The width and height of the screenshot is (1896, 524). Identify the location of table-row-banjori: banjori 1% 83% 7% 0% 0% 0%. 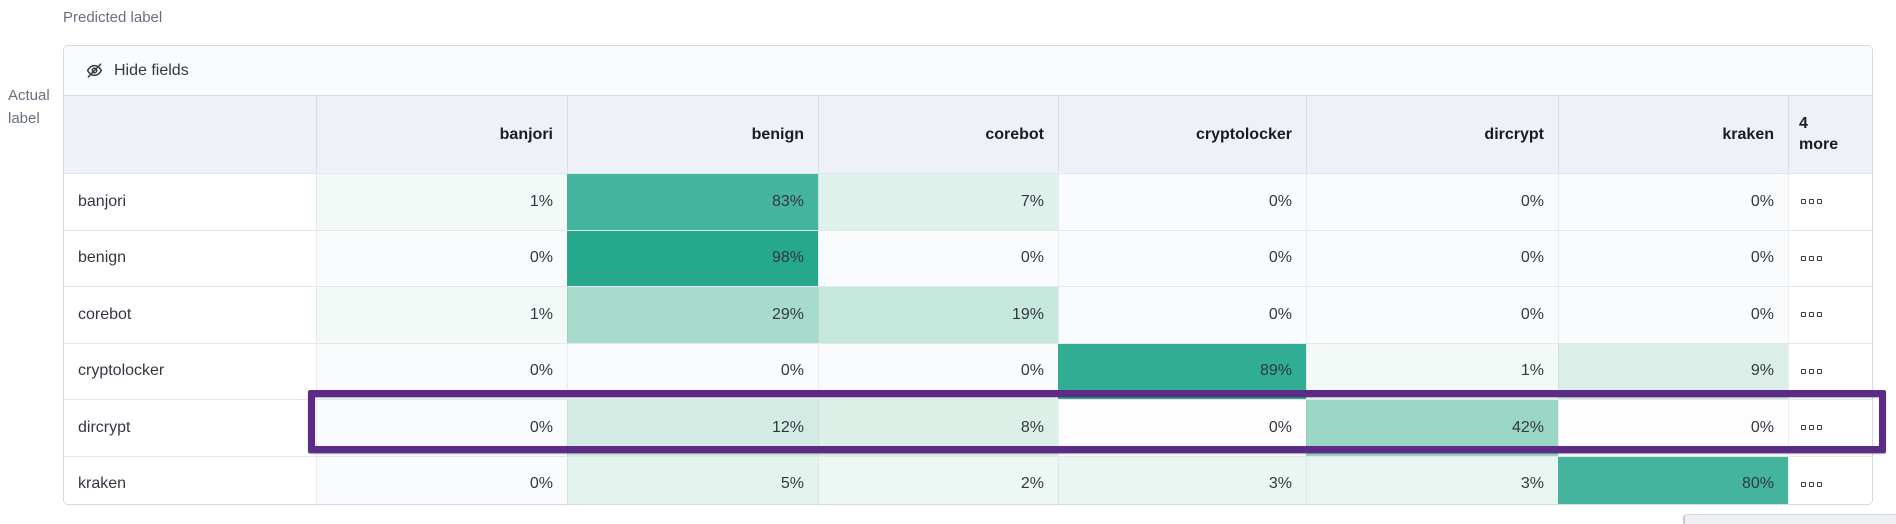
(968, 201).